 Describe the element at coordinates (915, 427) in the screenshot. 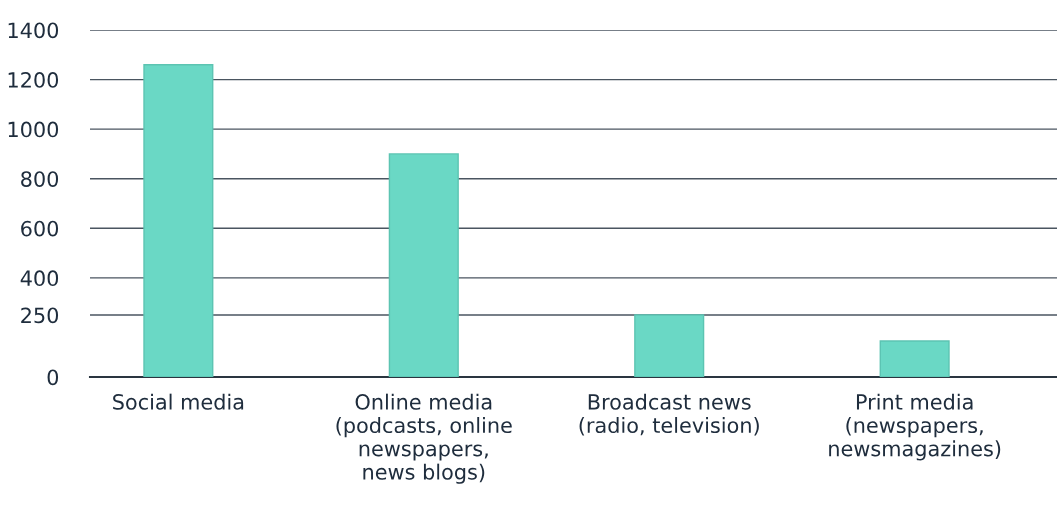

I see `x-tick-label: Print media (newspapers, newsmagazines)` at that location.